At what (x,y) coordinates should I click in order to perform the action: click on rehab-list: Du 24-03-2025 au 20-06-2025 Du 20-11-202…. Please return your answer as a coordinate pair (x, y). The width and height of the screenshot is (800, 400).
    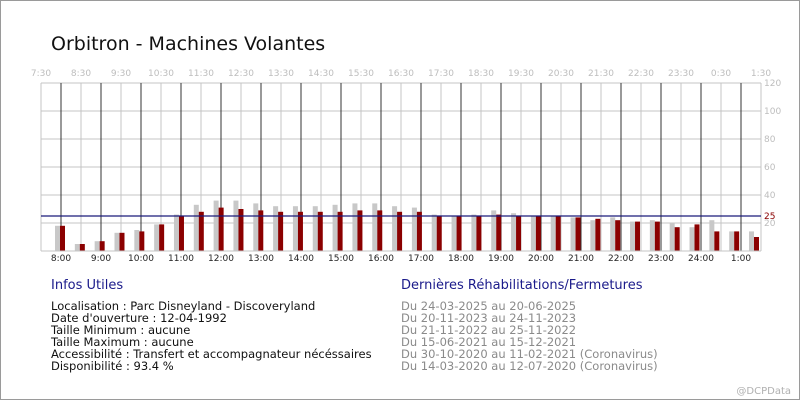
    Looking at the image, I should click on (529, 336).